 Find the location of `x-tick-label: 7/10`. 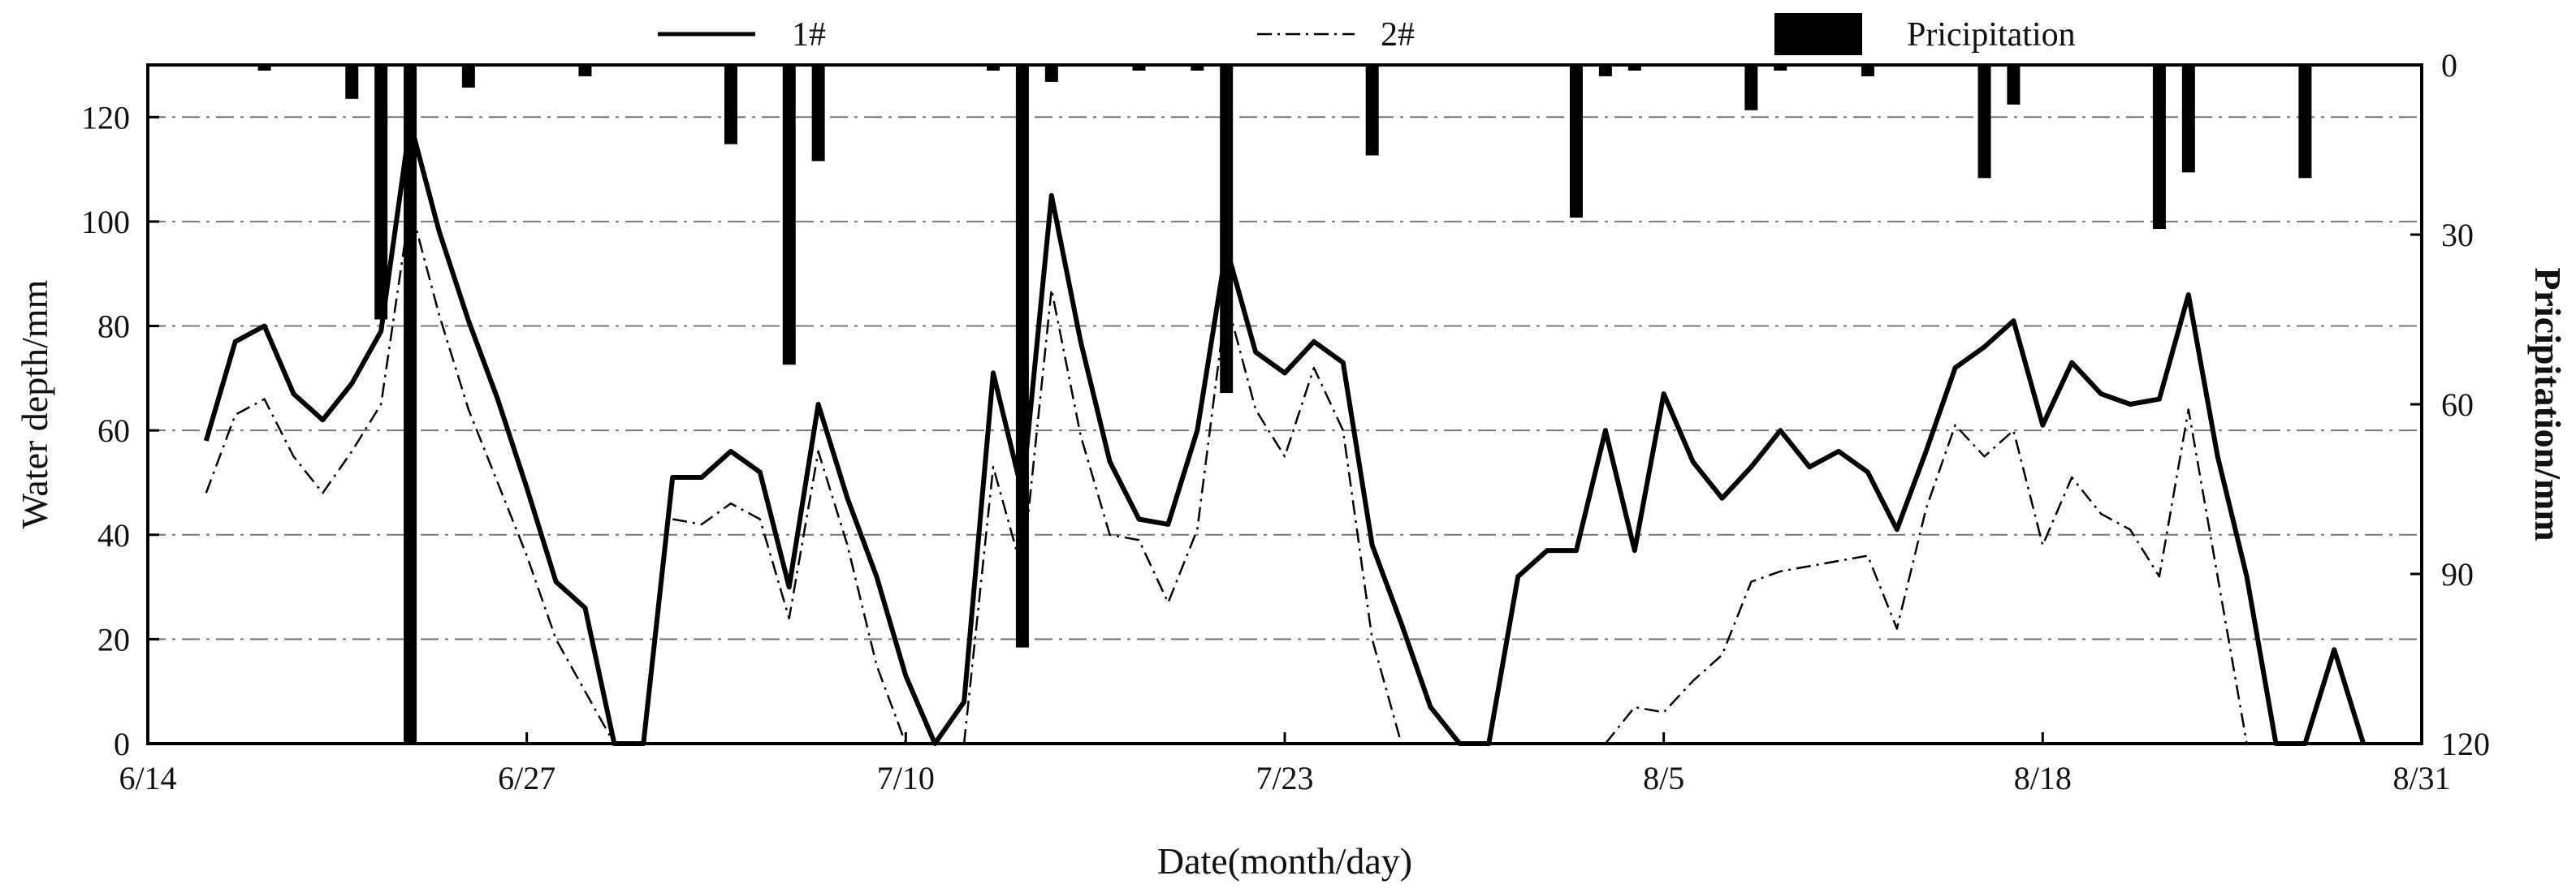

x-tick-label: 7/10 is located at coordinates (906, 778).